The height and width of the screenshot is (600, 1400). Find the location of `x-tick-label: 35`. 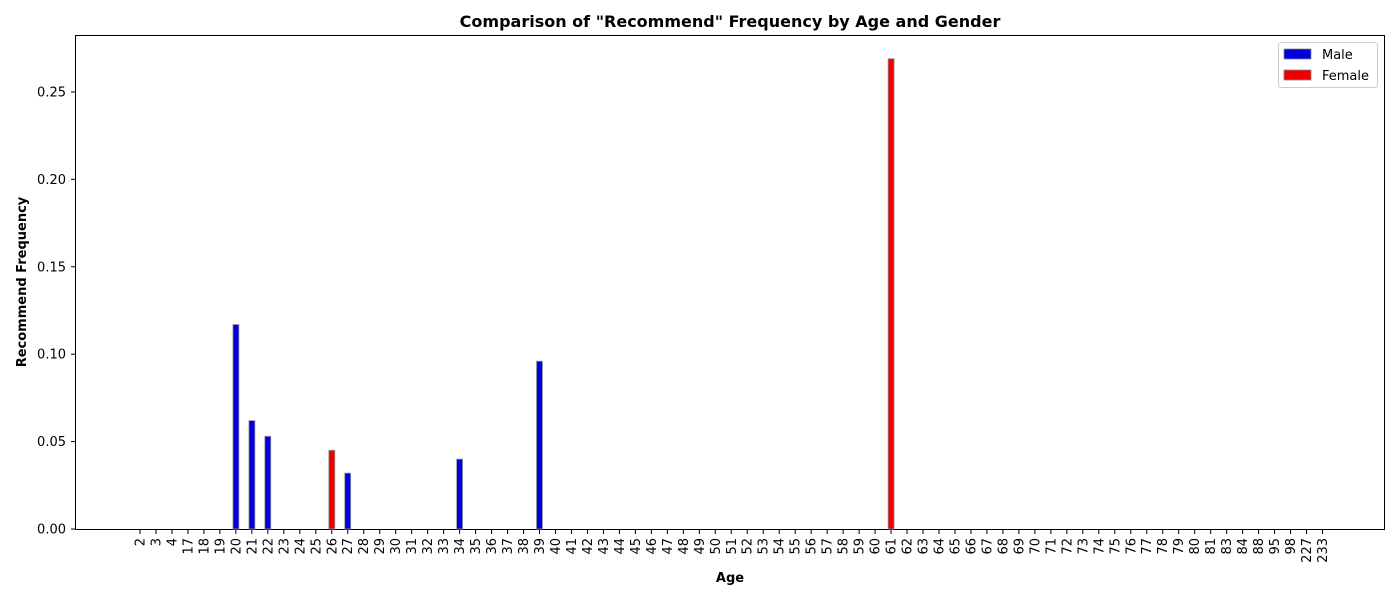

x-tick-label: 35 is located at coordinates (476, 546).